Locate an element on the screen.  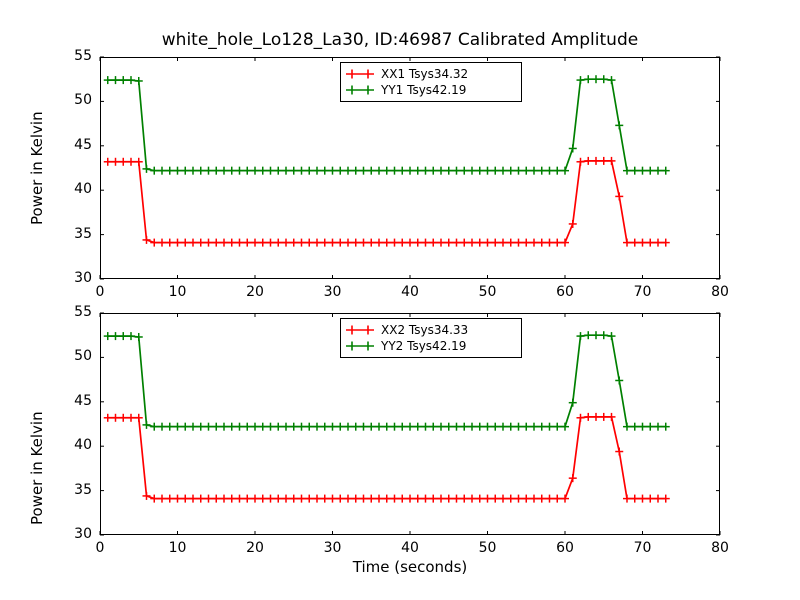
legend-item-yy2: YY2 Tsys42.19 is located at coordinates (430, 346).